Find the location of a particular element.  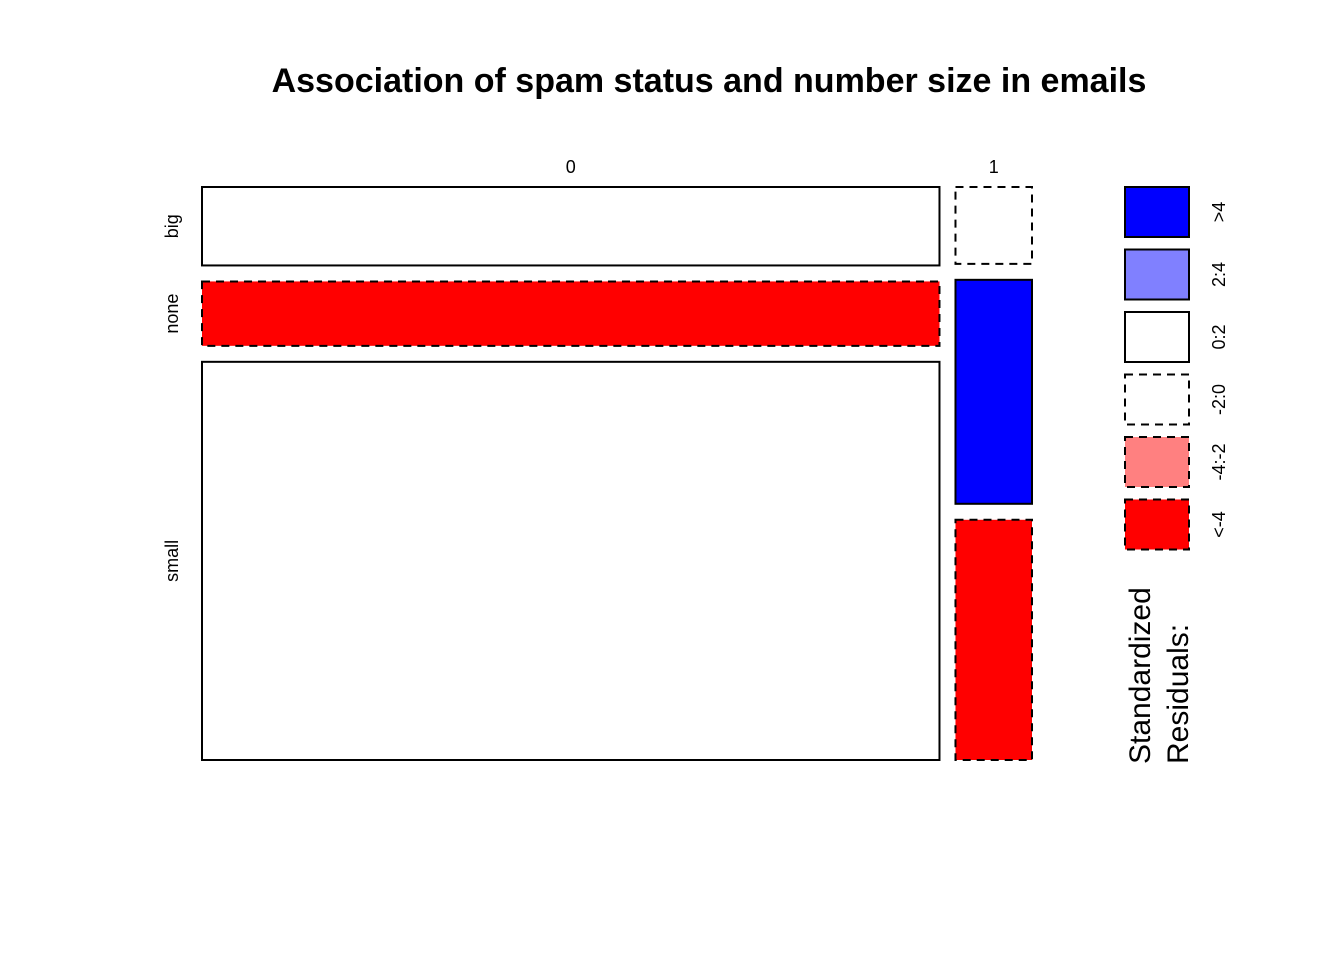

row-label-big: big is located at coordinates (172, 226).